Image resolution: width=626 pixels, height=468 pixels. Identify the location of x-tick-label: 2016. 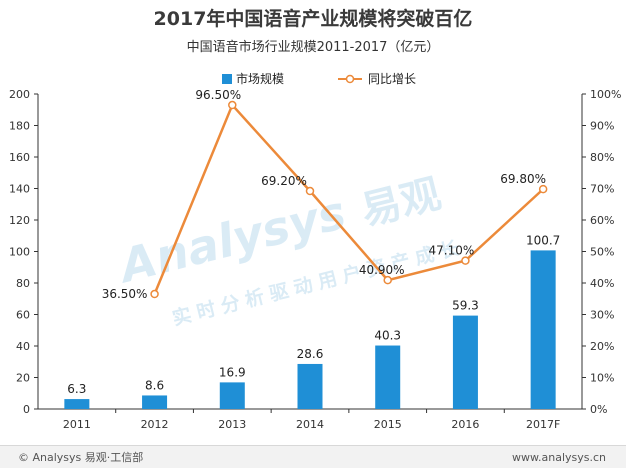
(465, 424).